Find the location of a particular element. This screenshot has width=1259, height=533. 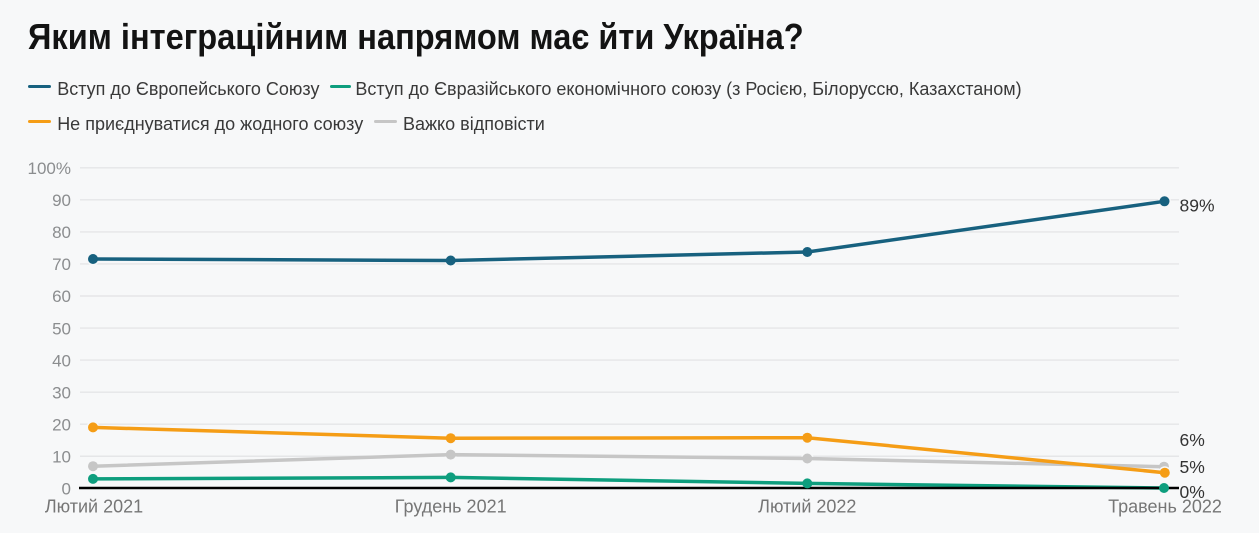

svg-text: Травень 2022 is located at coordinates (1165, 507).